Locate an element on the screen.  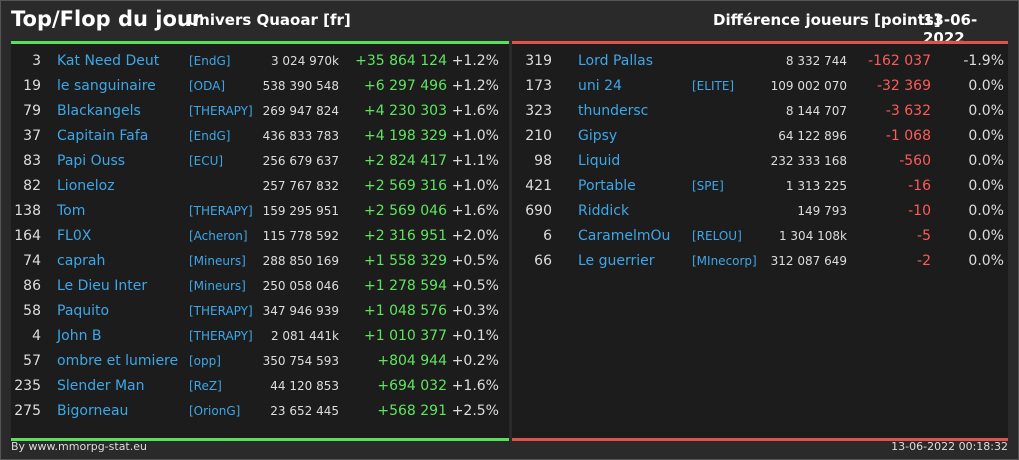
player-name-link: Riddick is located at coordinates (604, 211).